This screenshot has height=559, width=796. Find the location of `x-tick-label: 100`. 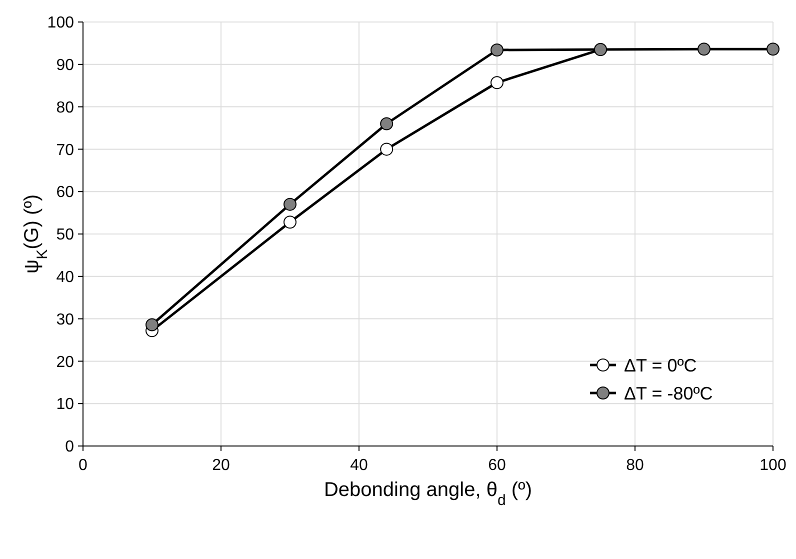

x-tick-label: 100 is located at coordinates (773, 465).